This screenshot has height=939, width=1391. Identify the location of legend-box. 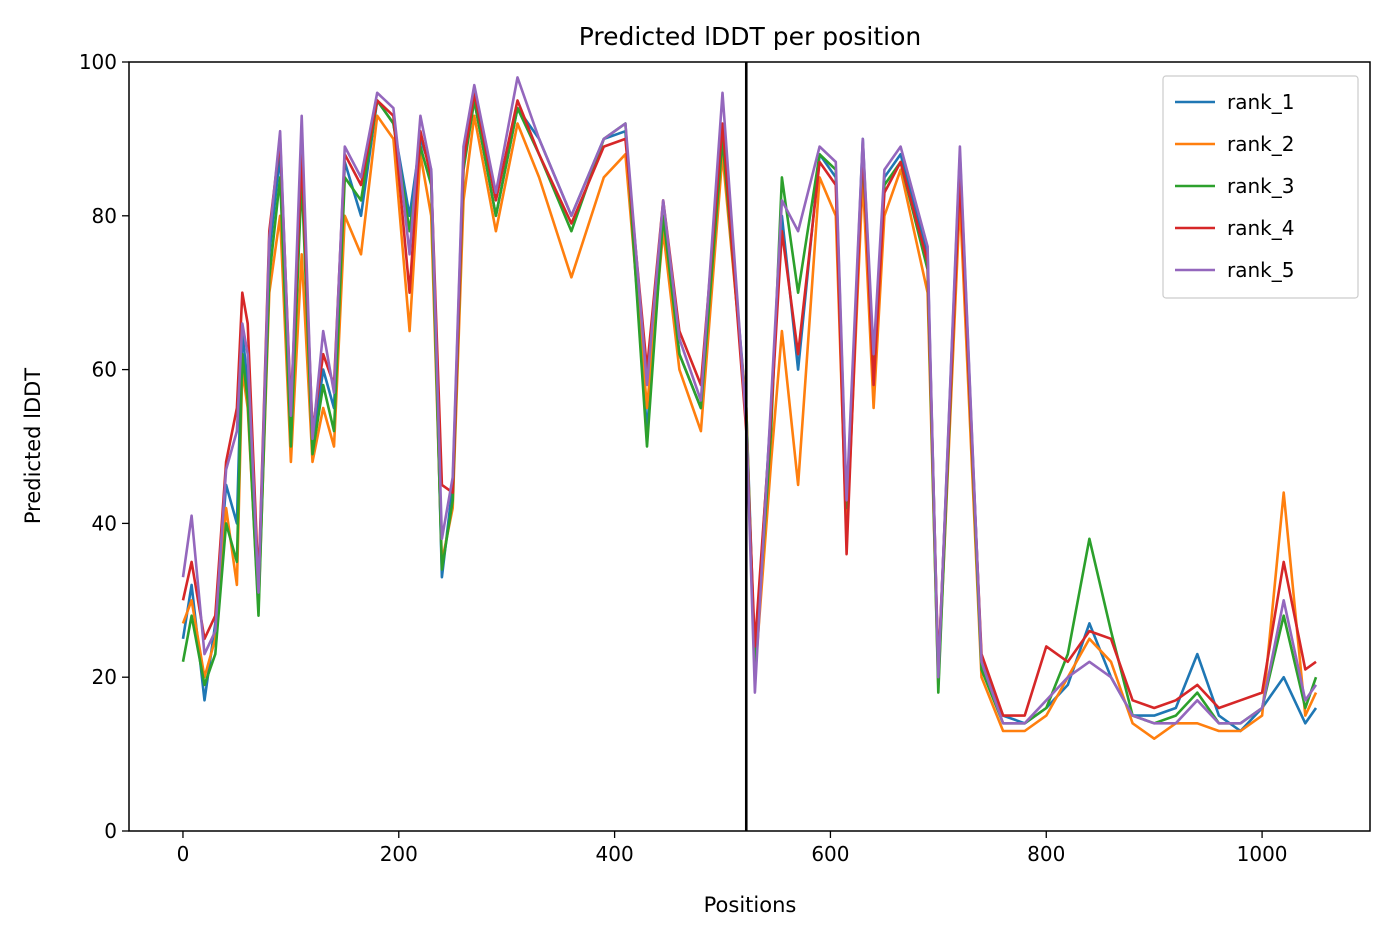
(1260, 187).